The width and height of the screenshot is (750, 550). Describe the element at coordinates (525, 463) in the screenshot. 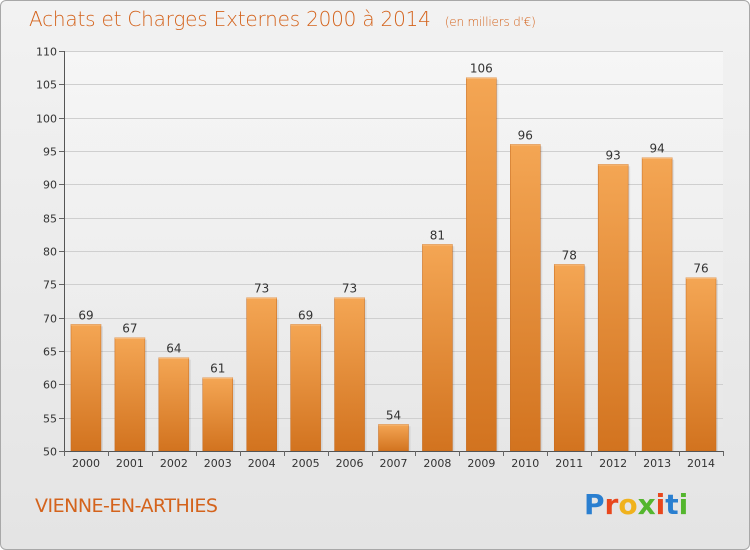

I see `x-tick-label: 2010` at that location.